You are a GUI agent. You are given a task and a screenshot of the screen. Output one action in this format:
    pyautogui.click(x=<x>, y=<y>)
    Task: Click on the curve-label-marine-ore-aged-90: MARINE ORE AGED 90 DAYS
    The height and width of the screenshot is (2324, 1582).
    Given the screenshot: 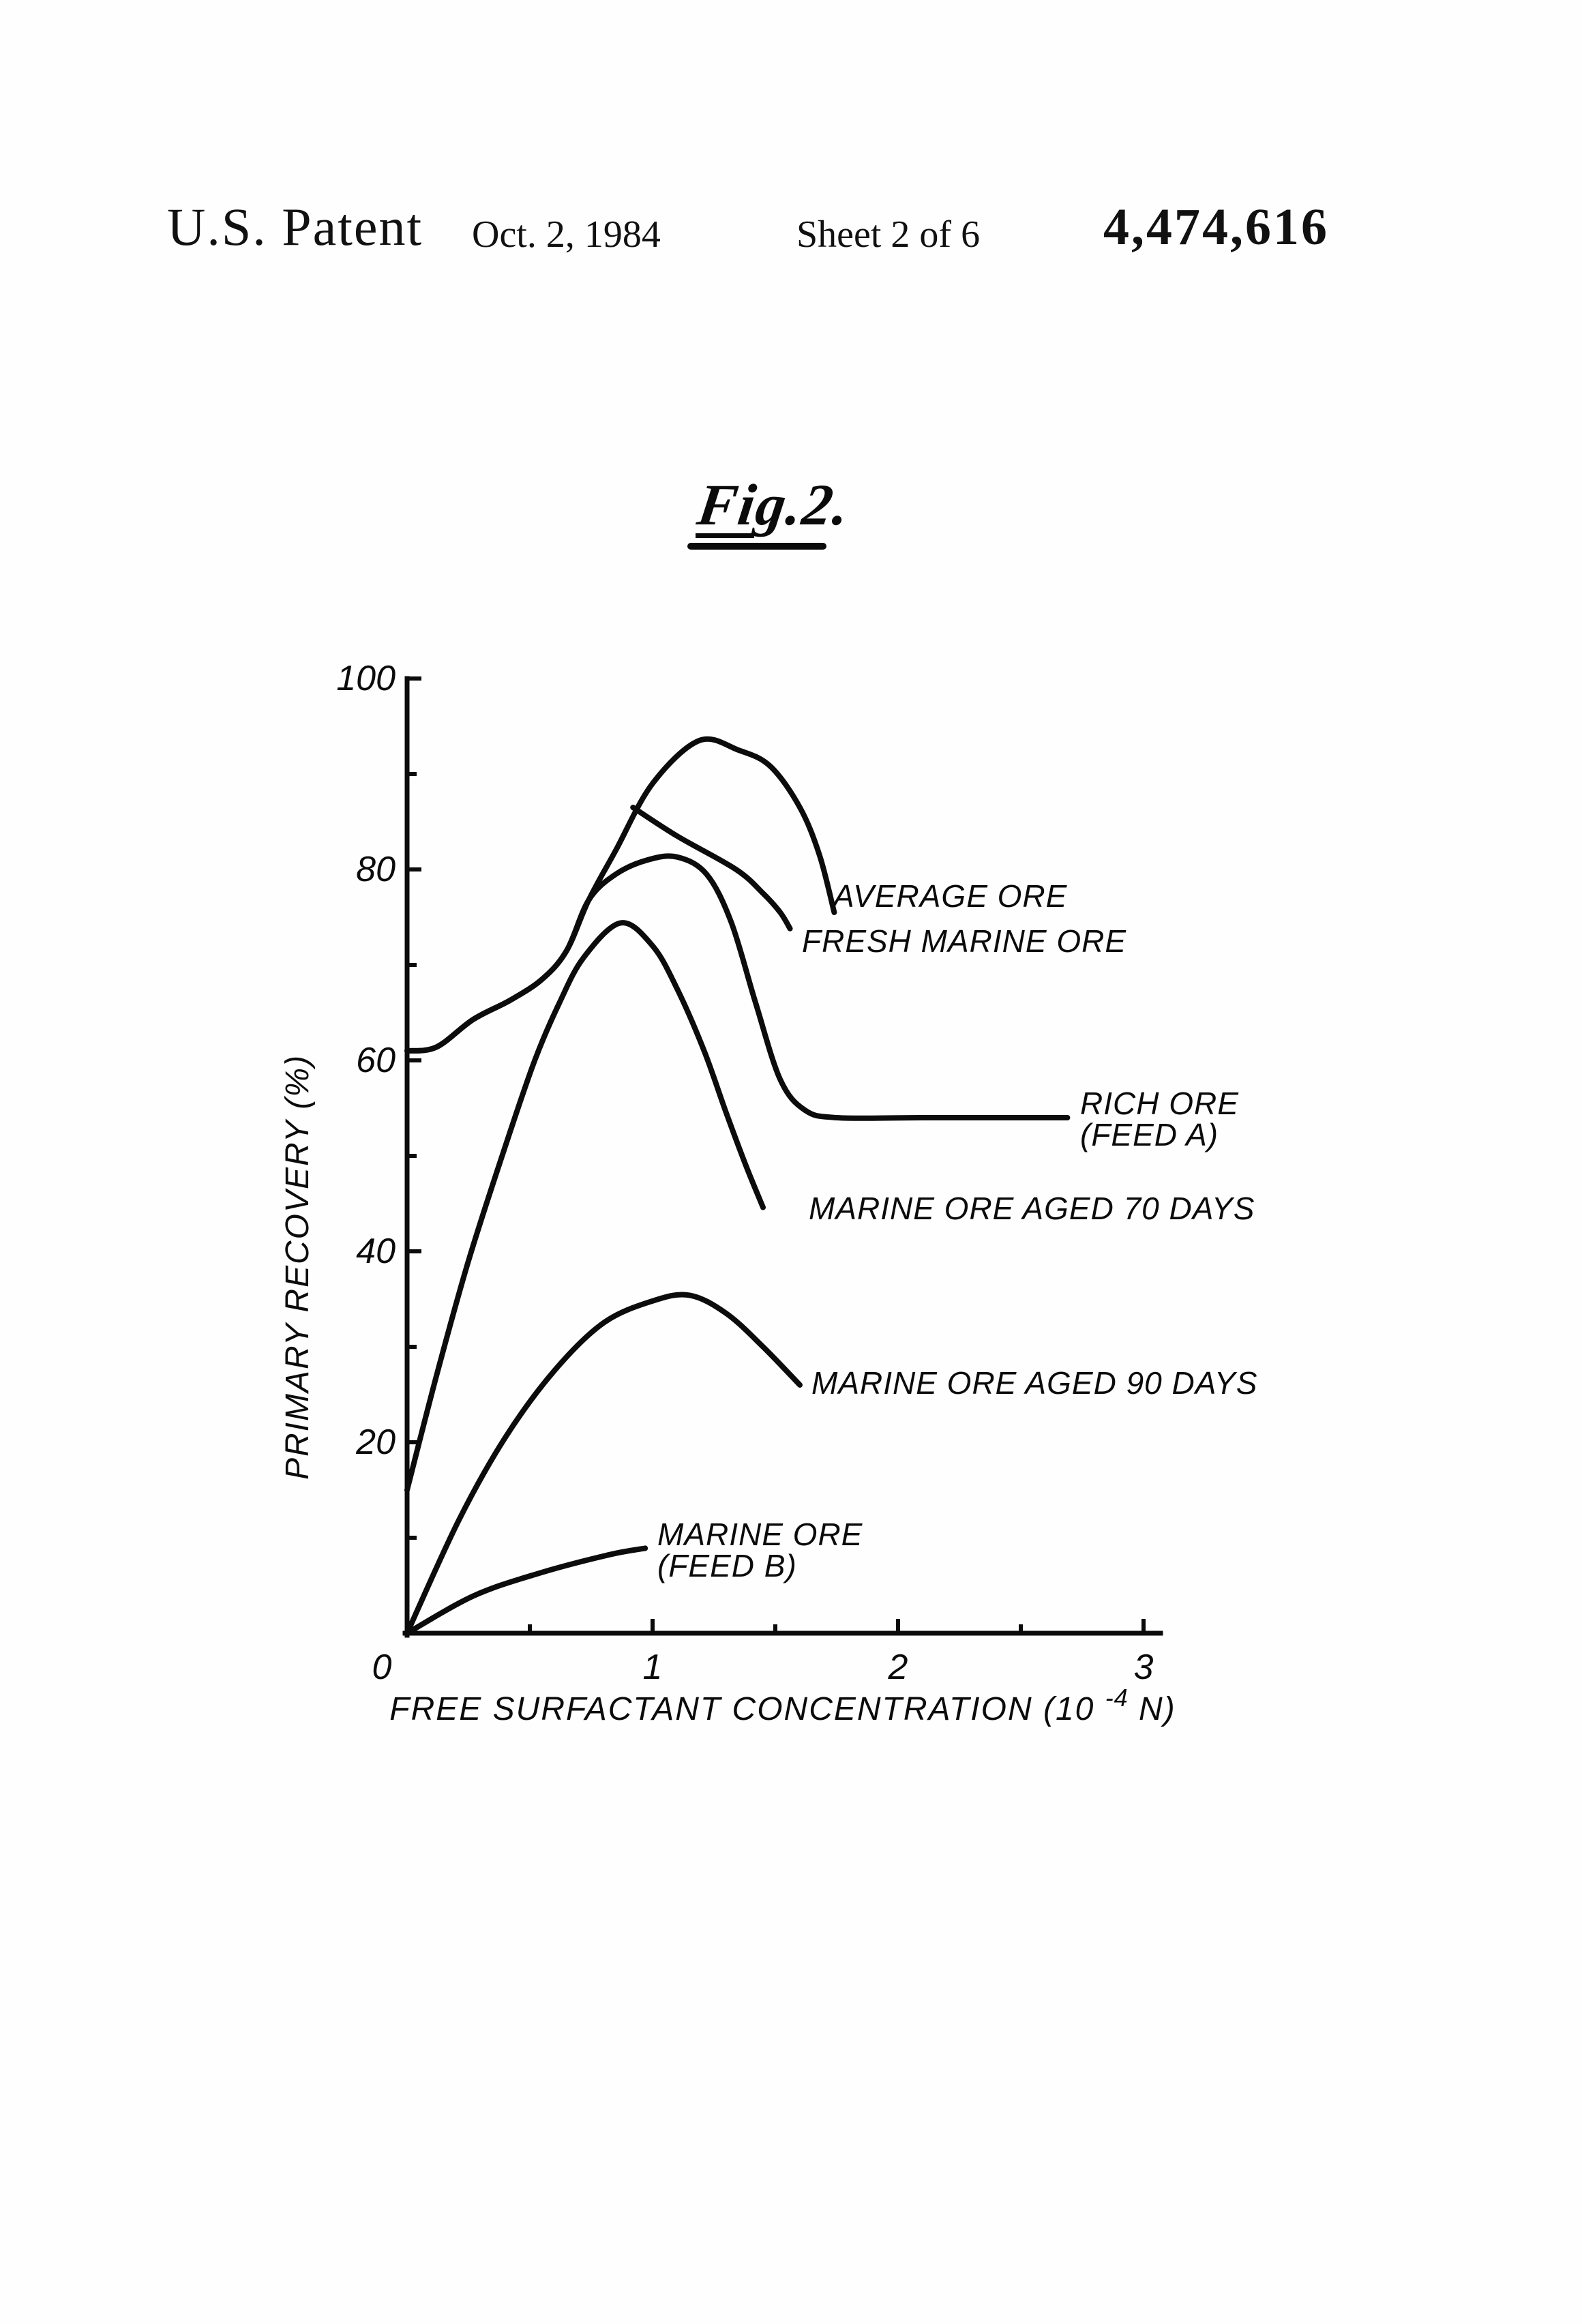 What is the action you would take?
    pyautogui.click(x=1034, y=1383)
    